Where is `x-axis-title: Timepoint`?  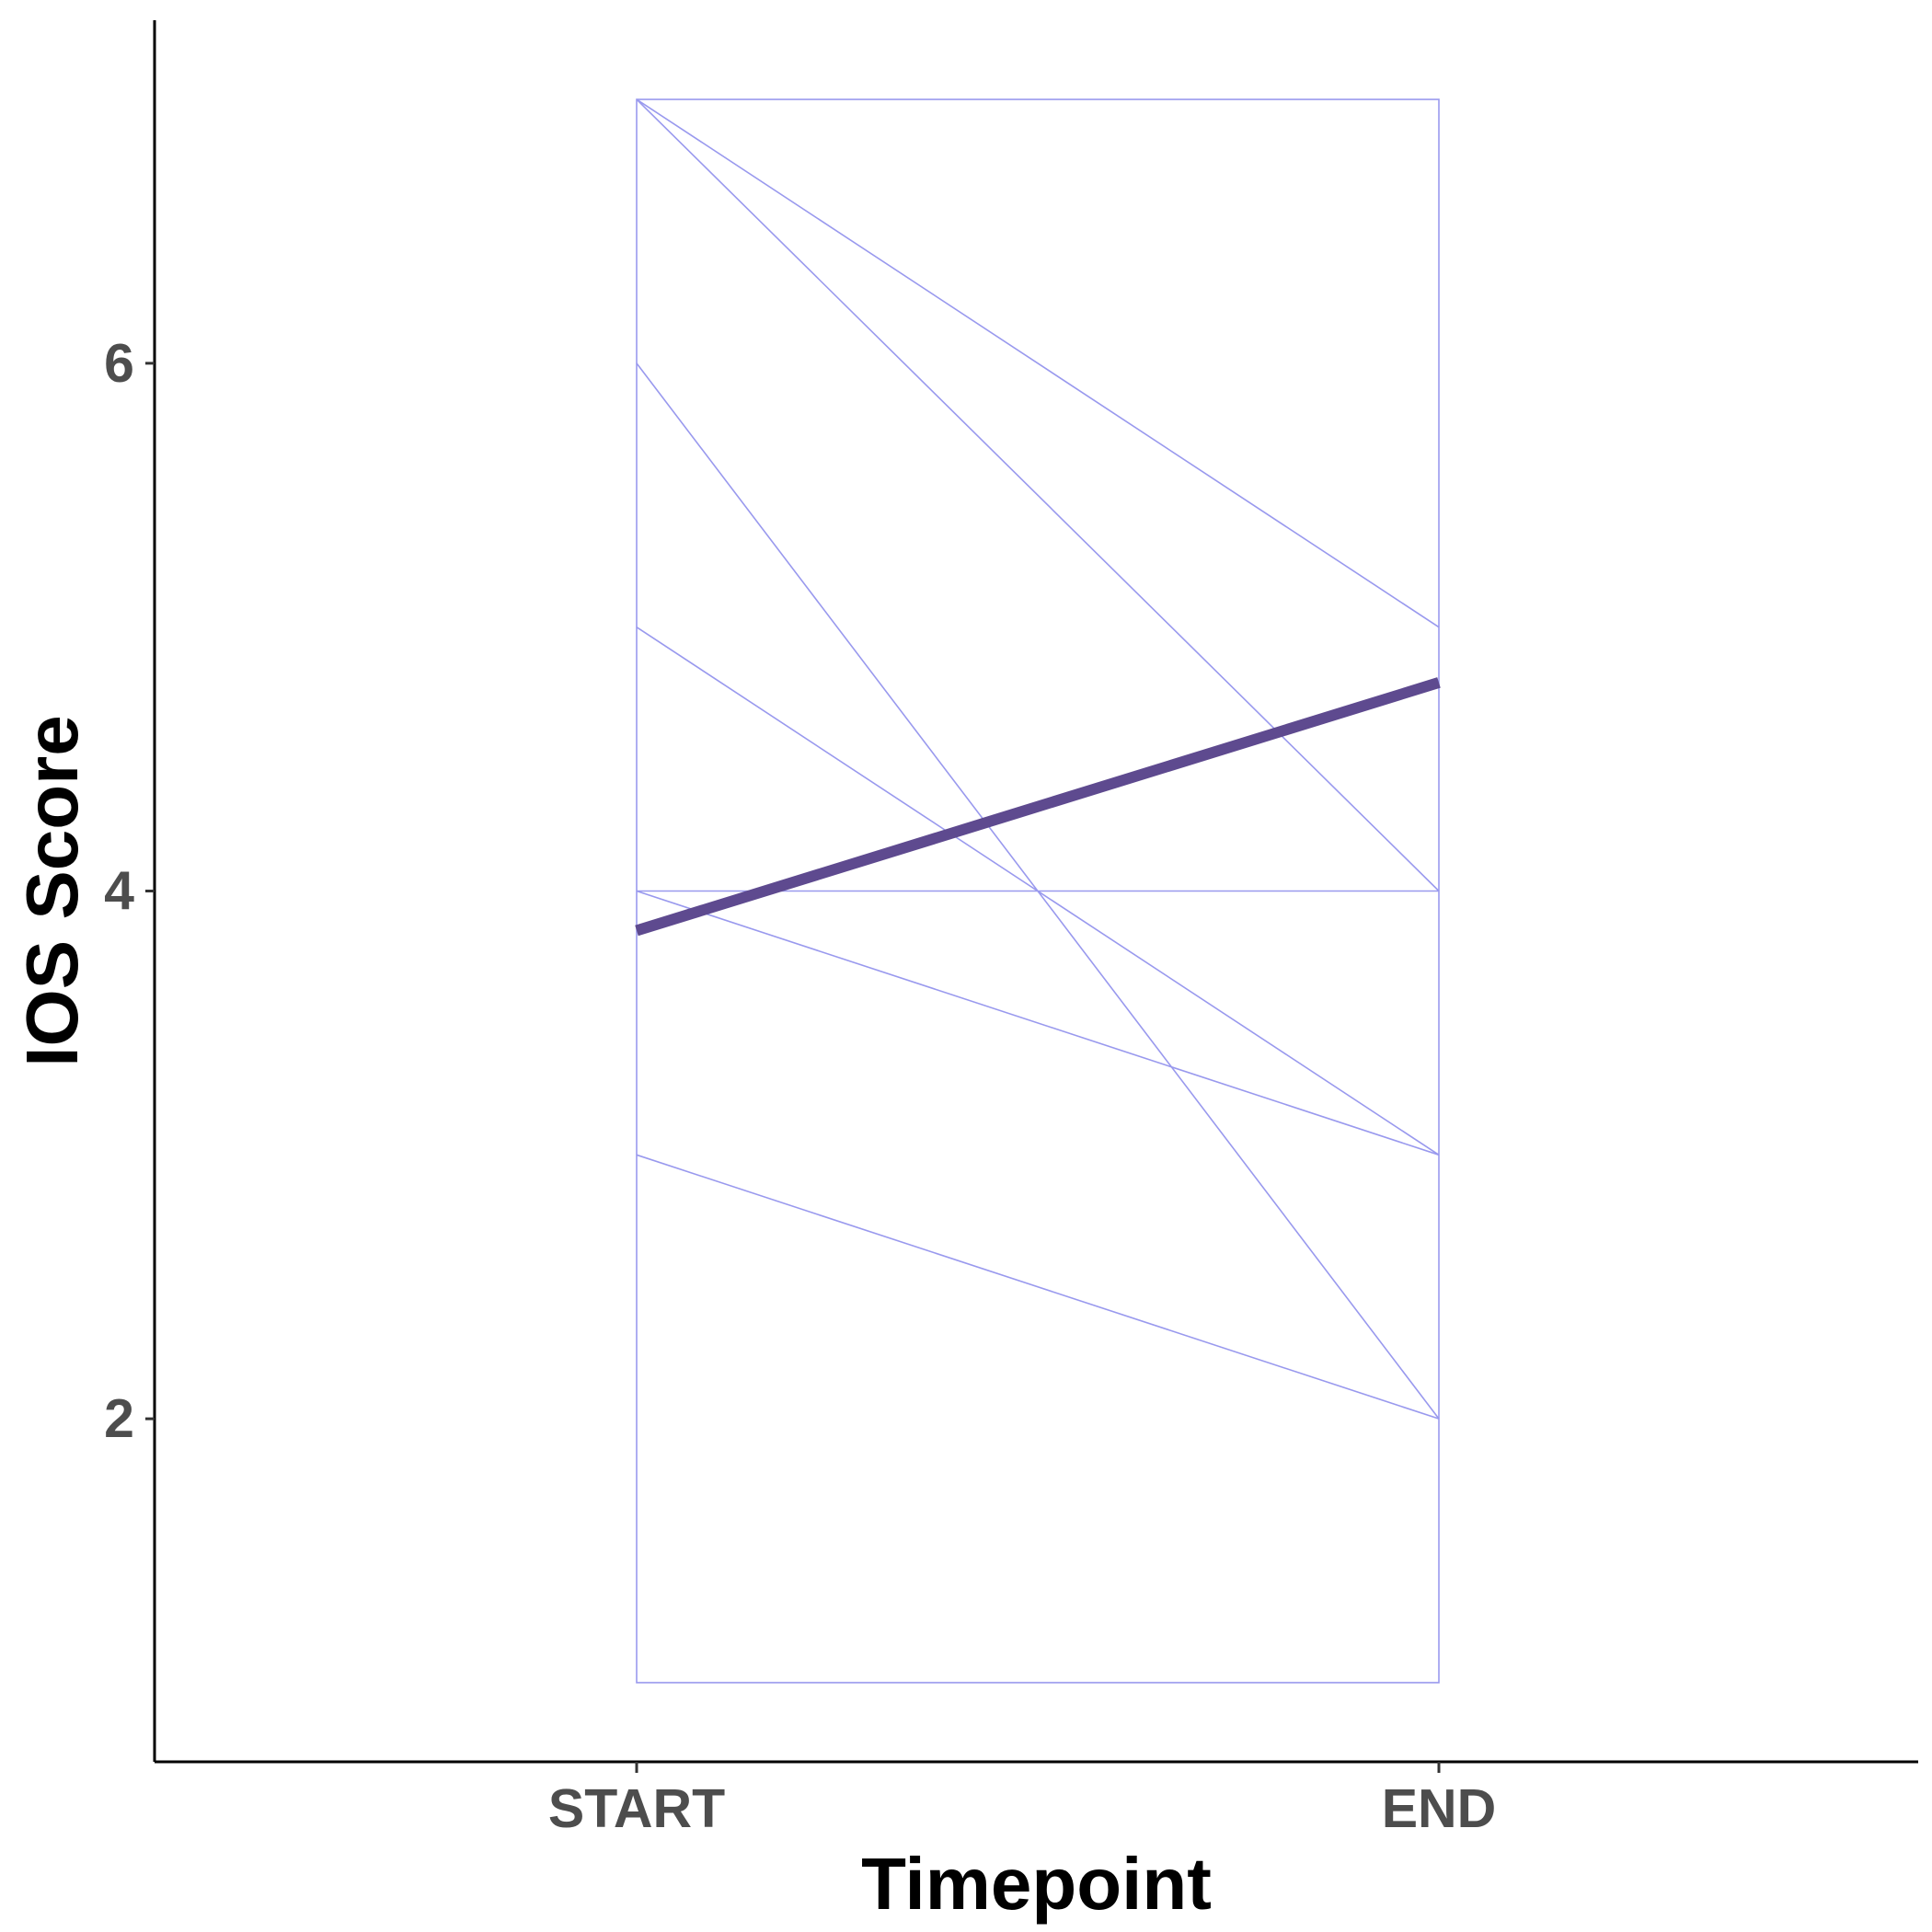
x-axis-title: Timepoint is located at coordinates (1036, 1884).